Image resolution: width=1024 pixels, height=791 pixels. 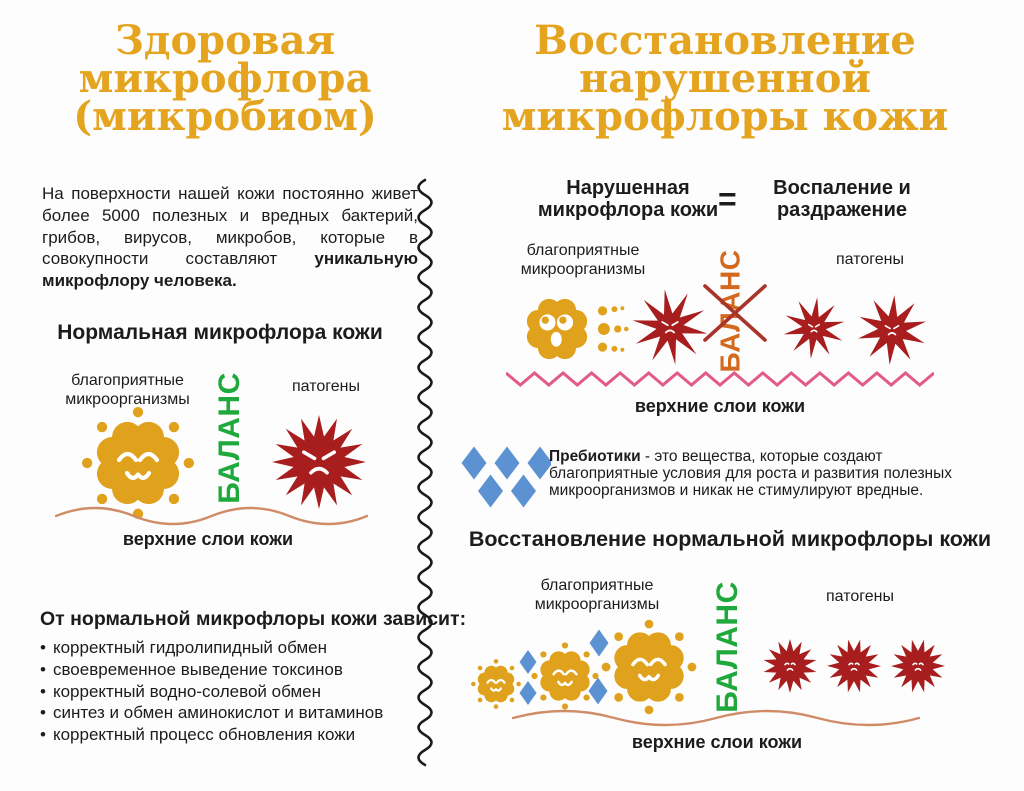 I want to click on restored-balance-label: БАЛАНС, so click(x=728, y=647).